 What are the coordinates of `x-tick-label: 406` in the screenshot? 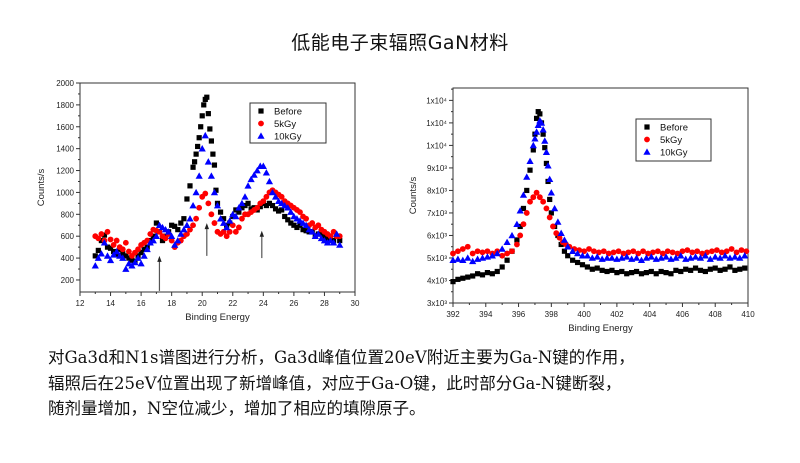 It's located at (683, 314).